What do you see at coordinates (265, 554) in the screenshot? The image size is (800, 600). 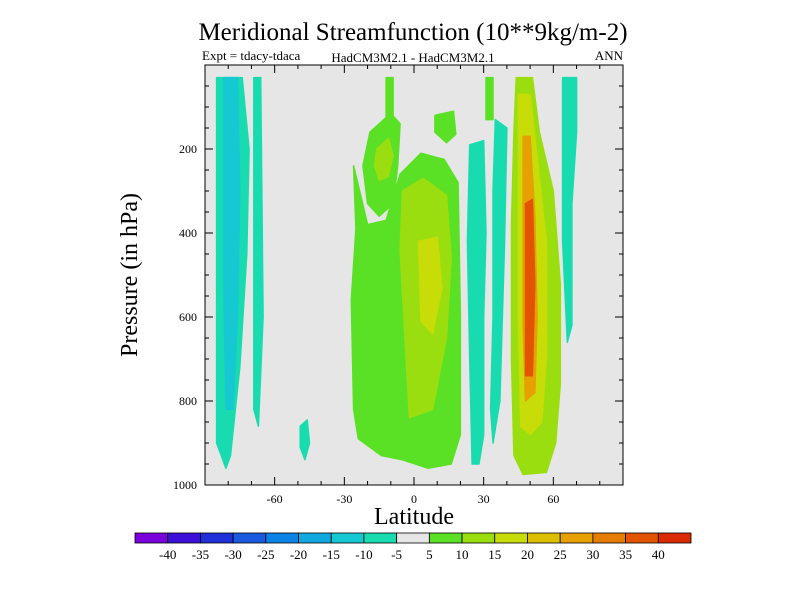 I see `colorbar-label: -25` at bounding box center [265, 554].